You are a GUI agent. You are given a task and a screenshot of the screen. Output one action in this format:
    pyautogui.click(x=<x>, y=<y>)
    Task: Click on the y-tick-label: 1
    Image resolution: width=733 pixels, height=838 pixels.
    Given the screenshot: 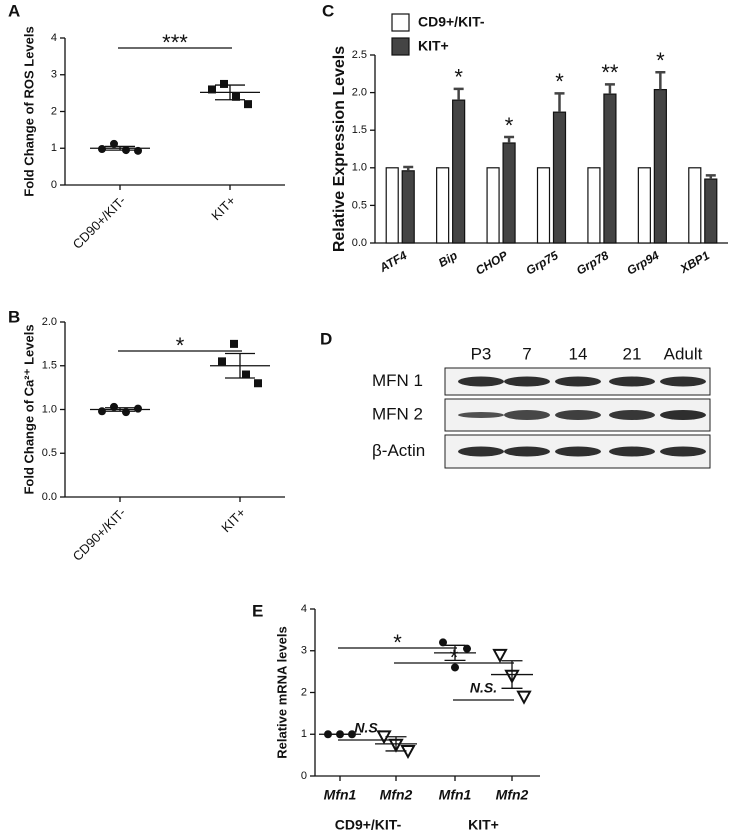 What is the action you would take?
    pyautogui.click(x=304, y=734)
    